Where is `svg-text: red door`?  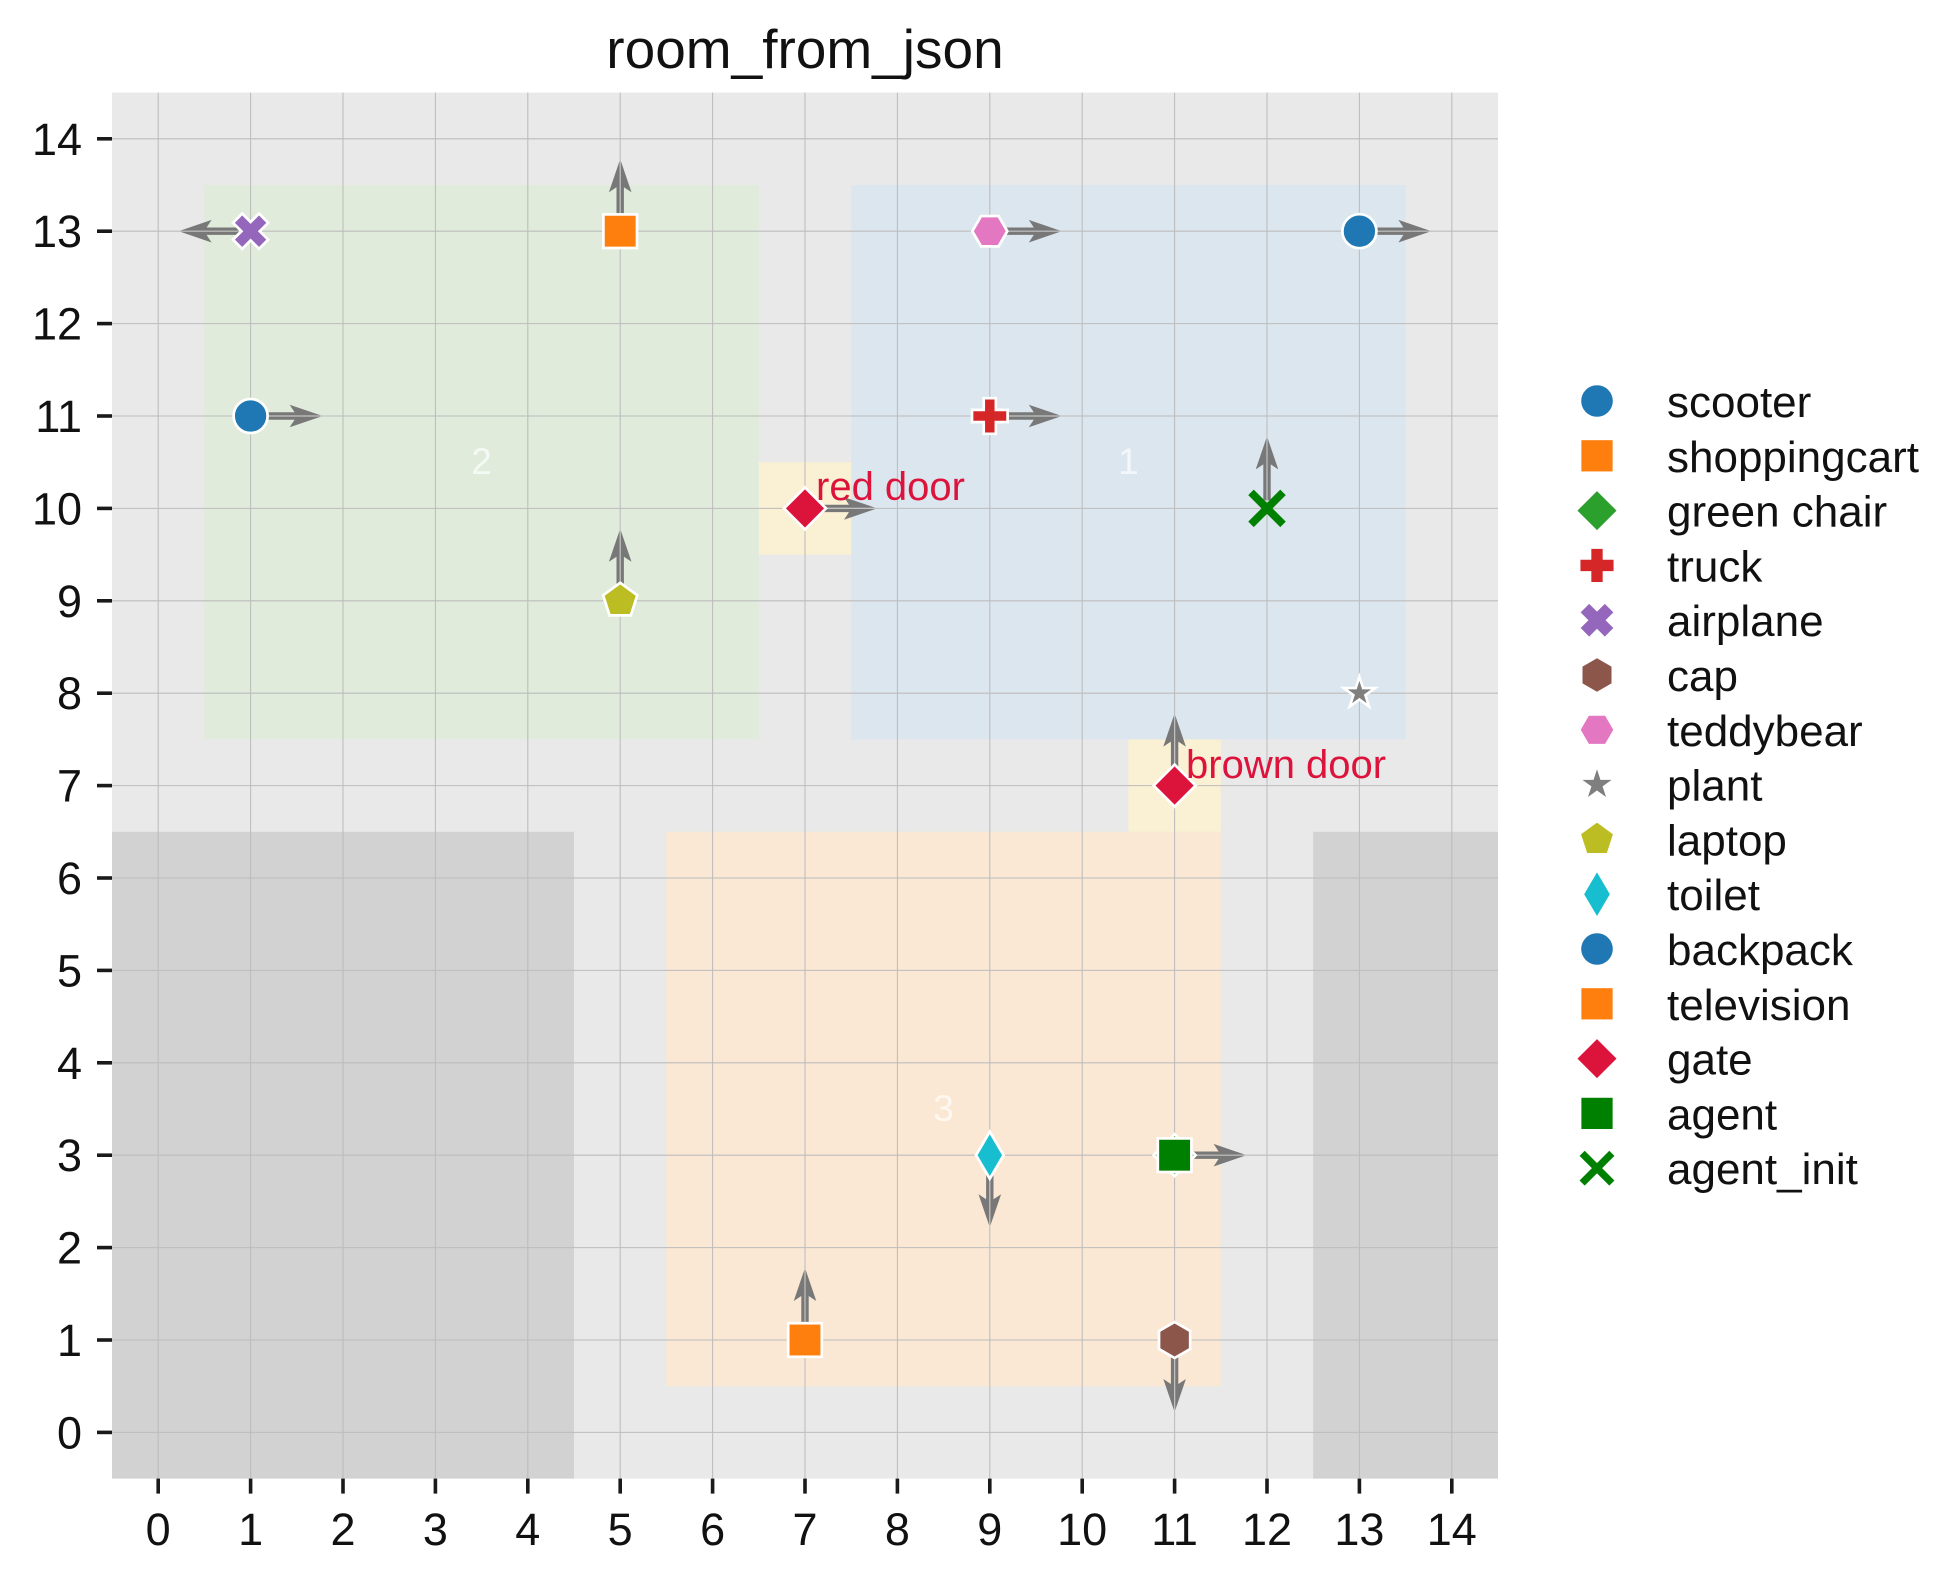
svg-text: red door is located at coordinates (890, 487).